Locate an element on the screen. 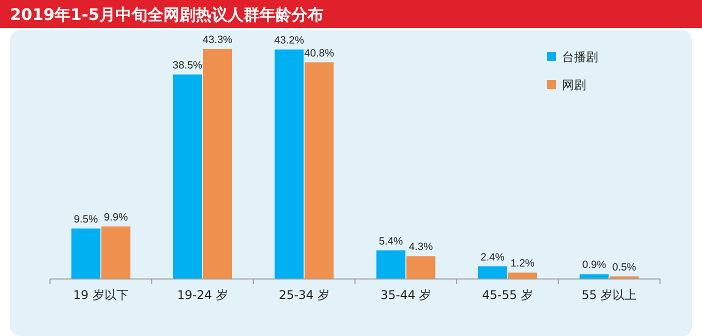 This screenshot has height=336, width=702. data-label: 40.8% is located at coordinates (319, 53).